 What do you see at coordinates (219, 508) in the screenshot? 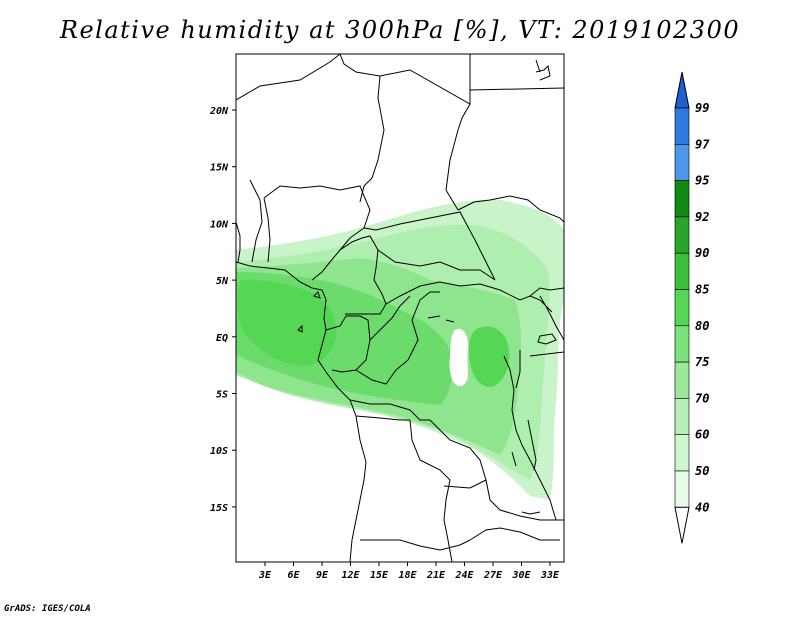
I see `lat-tick-label: 15S` at bounding box center [219, 508].